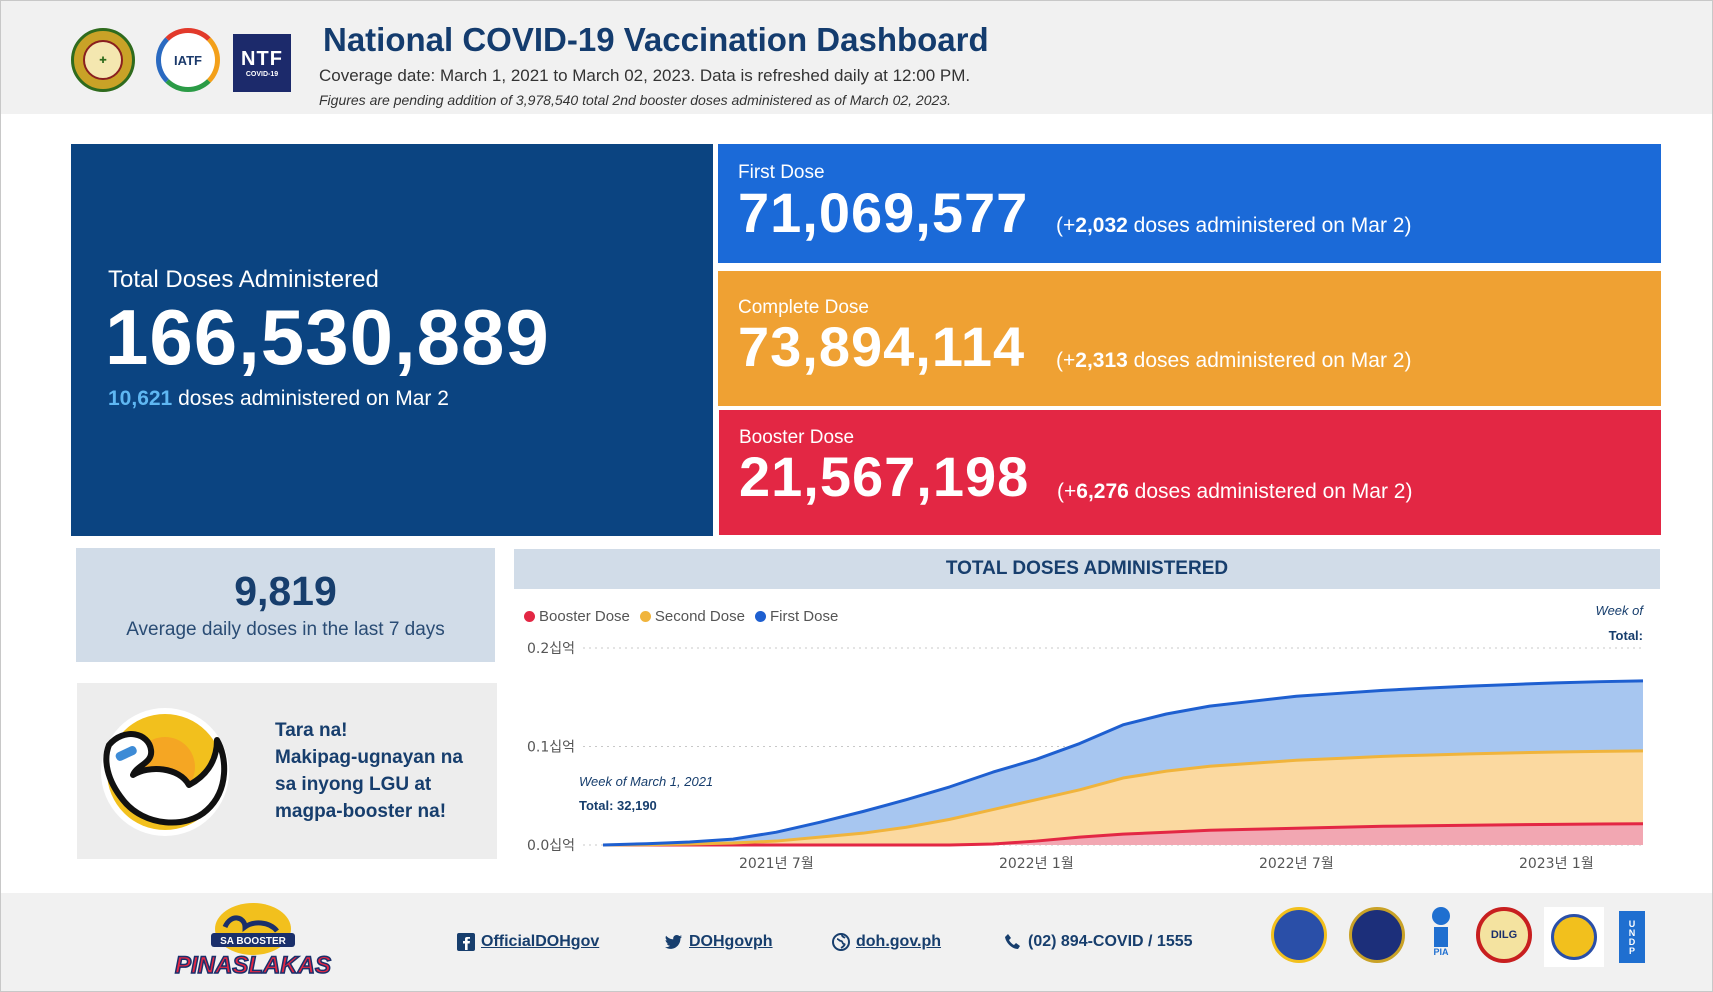 Image resolution: width=1713 pixels, height=992 pixels. I want to click on pia-logo-text: PIA, so click(1441, 952).